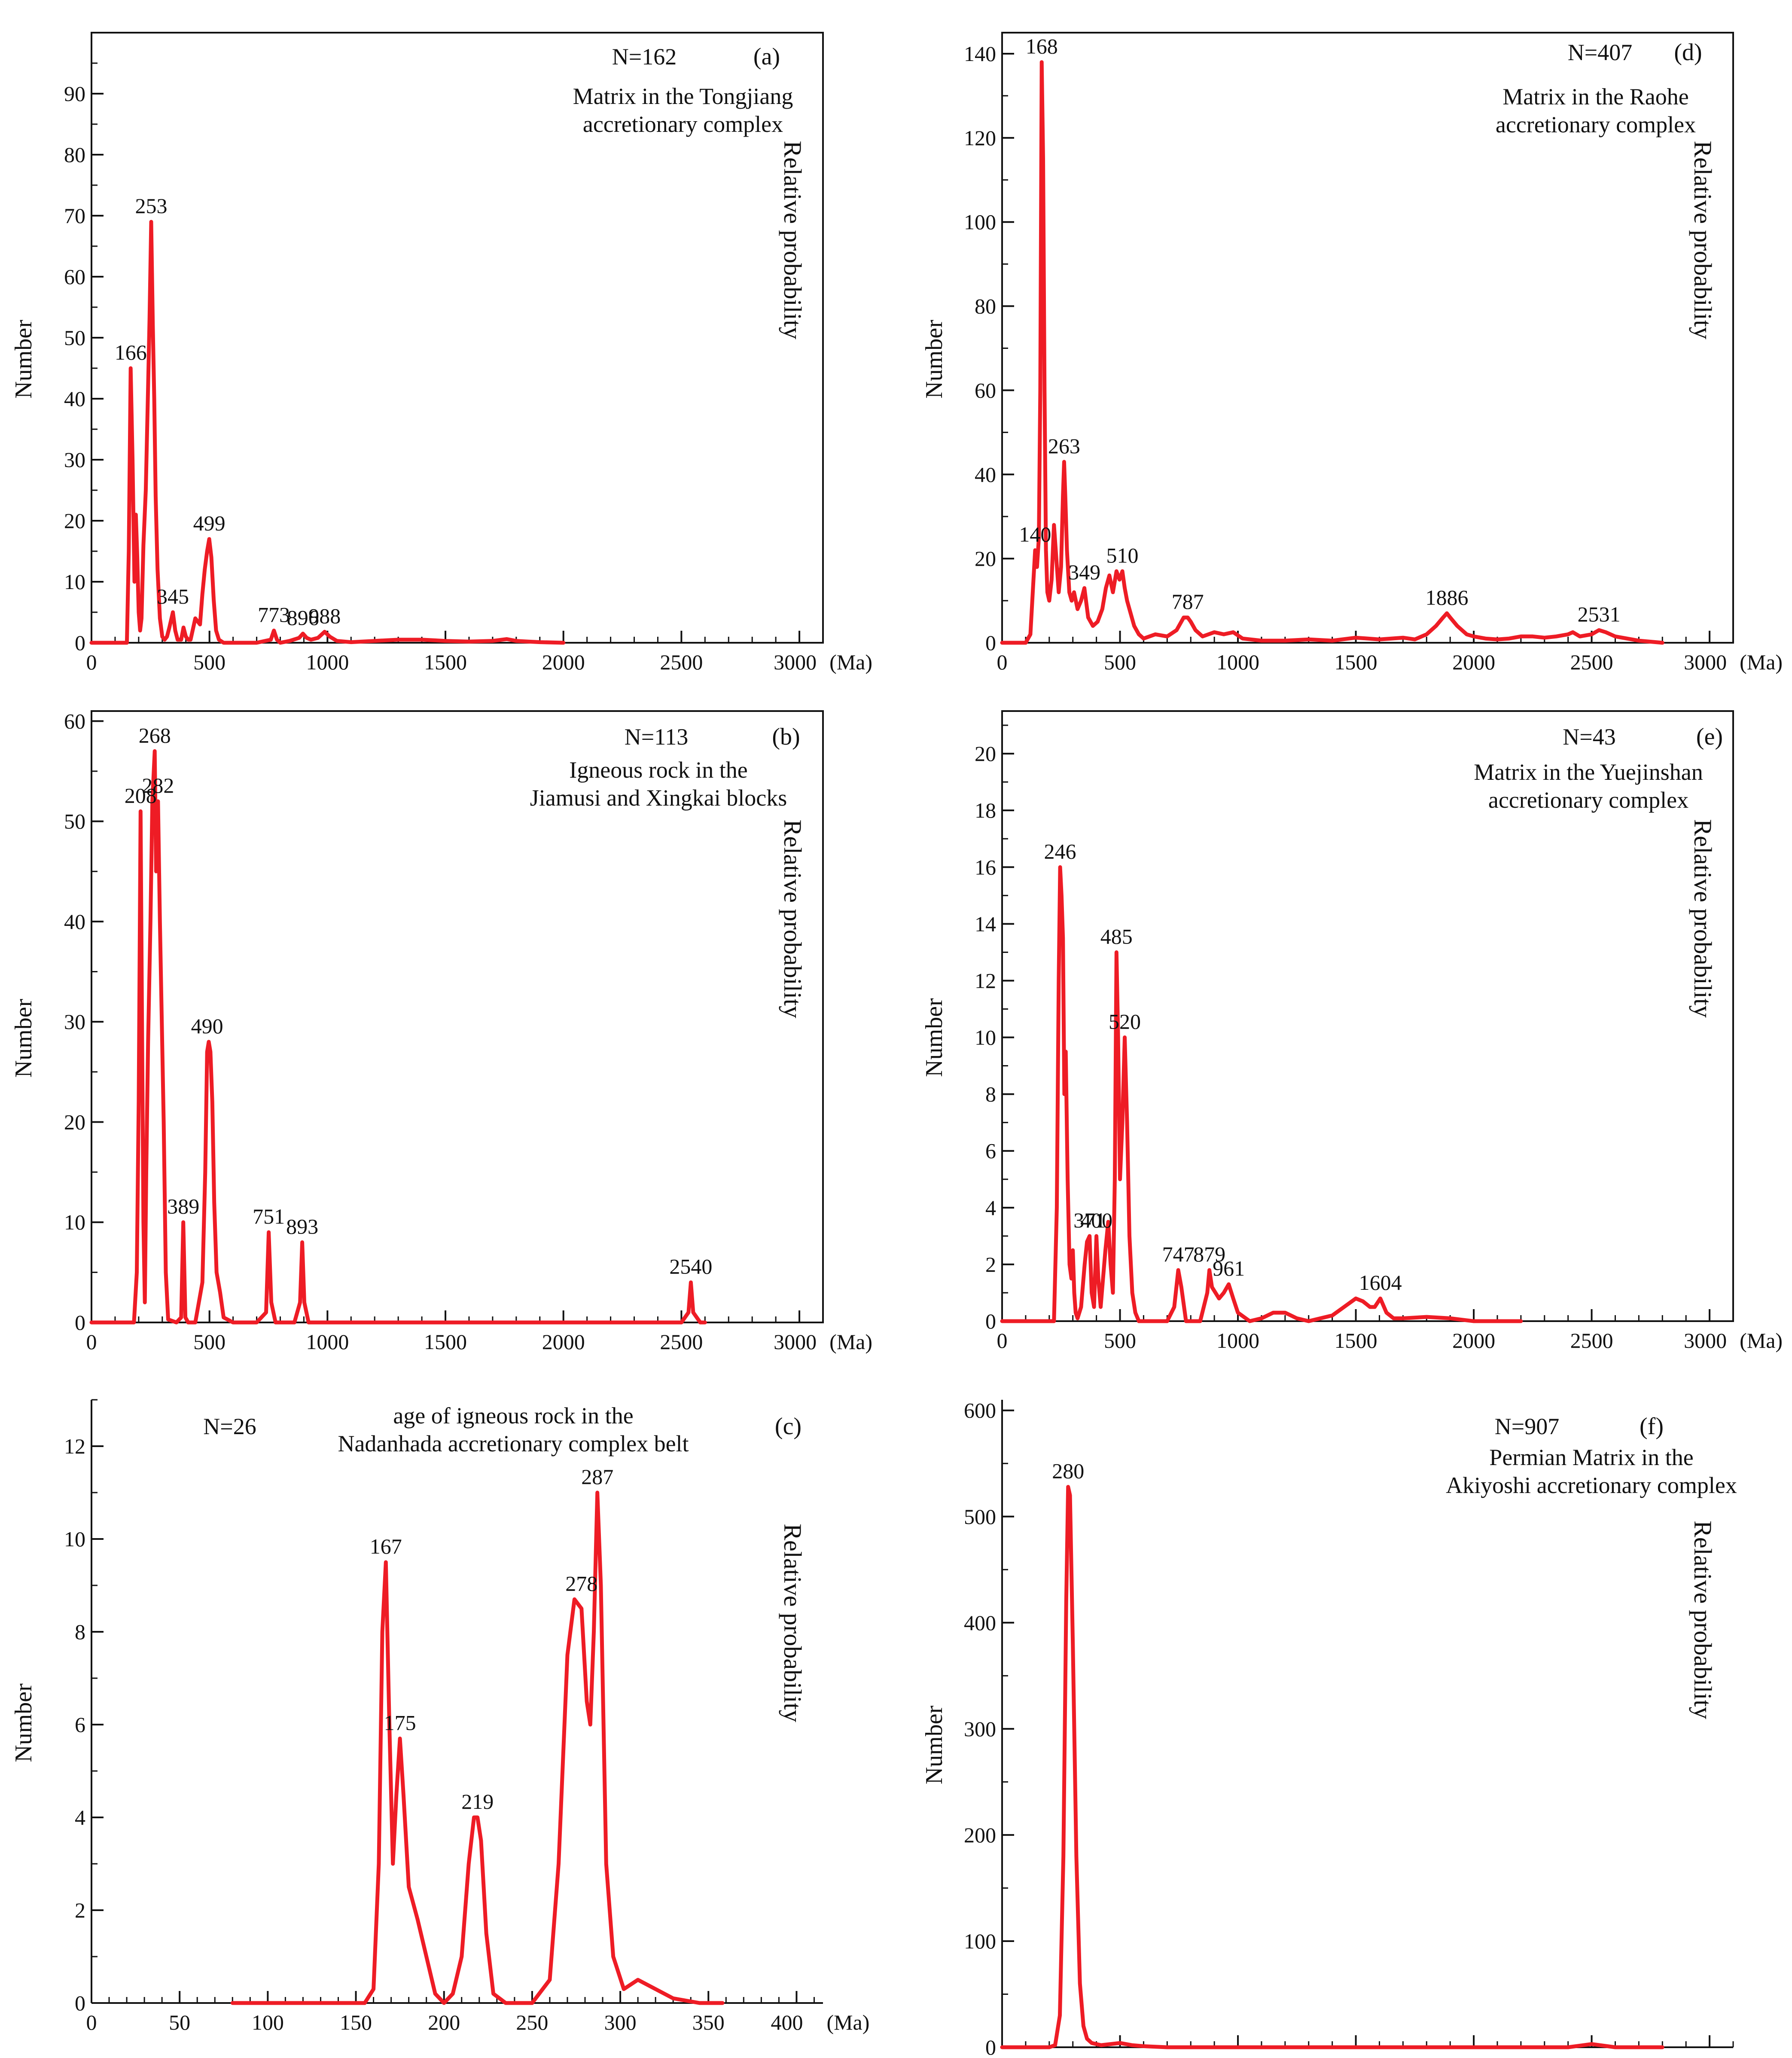 This screenshot has height=2058, width=1792. I want to click on y-tick-label: 500, so click(980, 1517).